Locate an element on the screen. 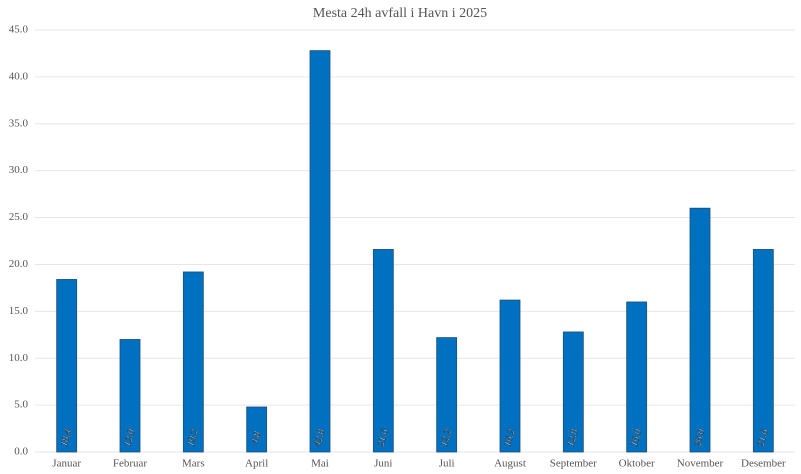  value-label: 12.0 is located at coordinates (129, 438).